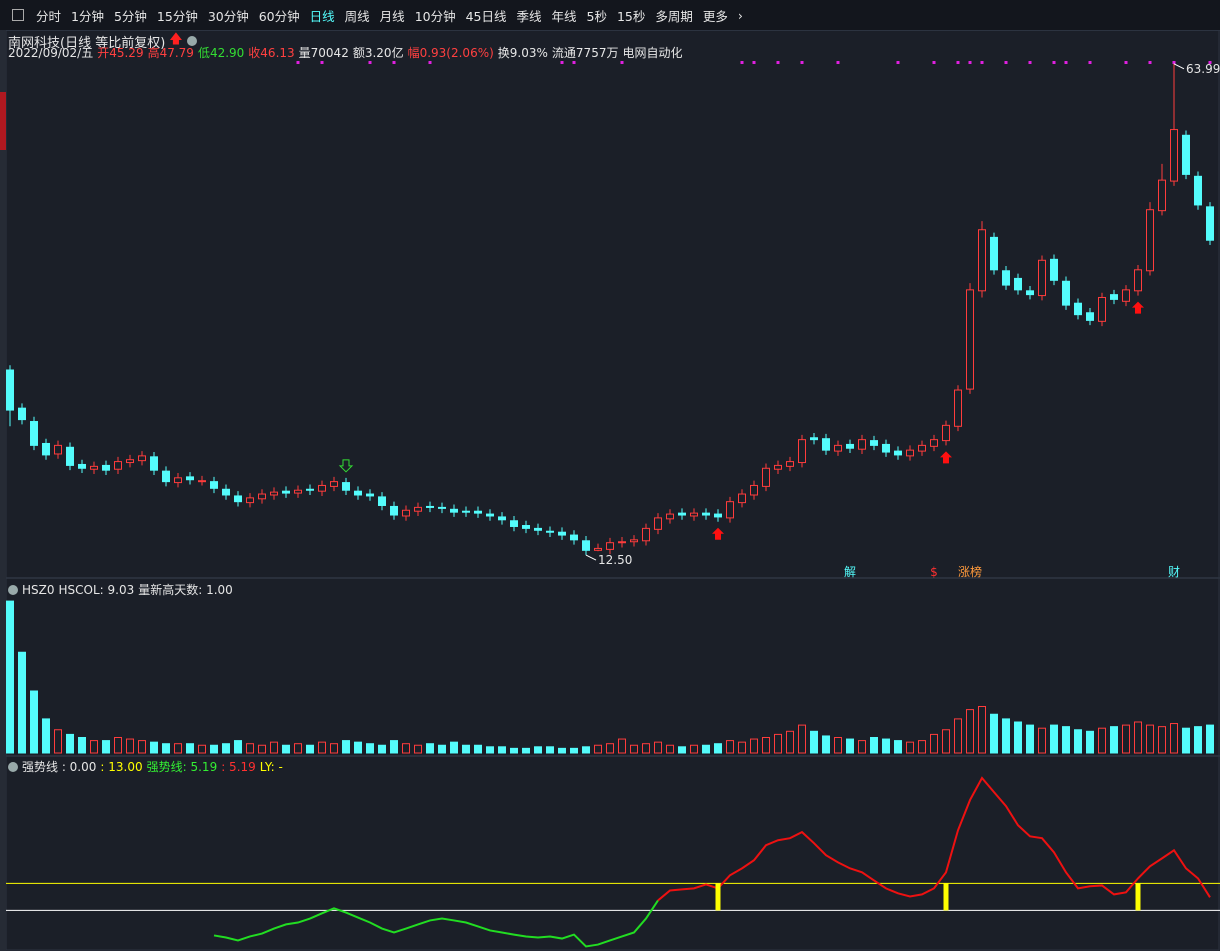 Image resolution: width=1220 pixels, height=951 pixels. Describe the element at coordinates (435, 16) in the screenshot. I see `period-tab: 10分钟` at that location.